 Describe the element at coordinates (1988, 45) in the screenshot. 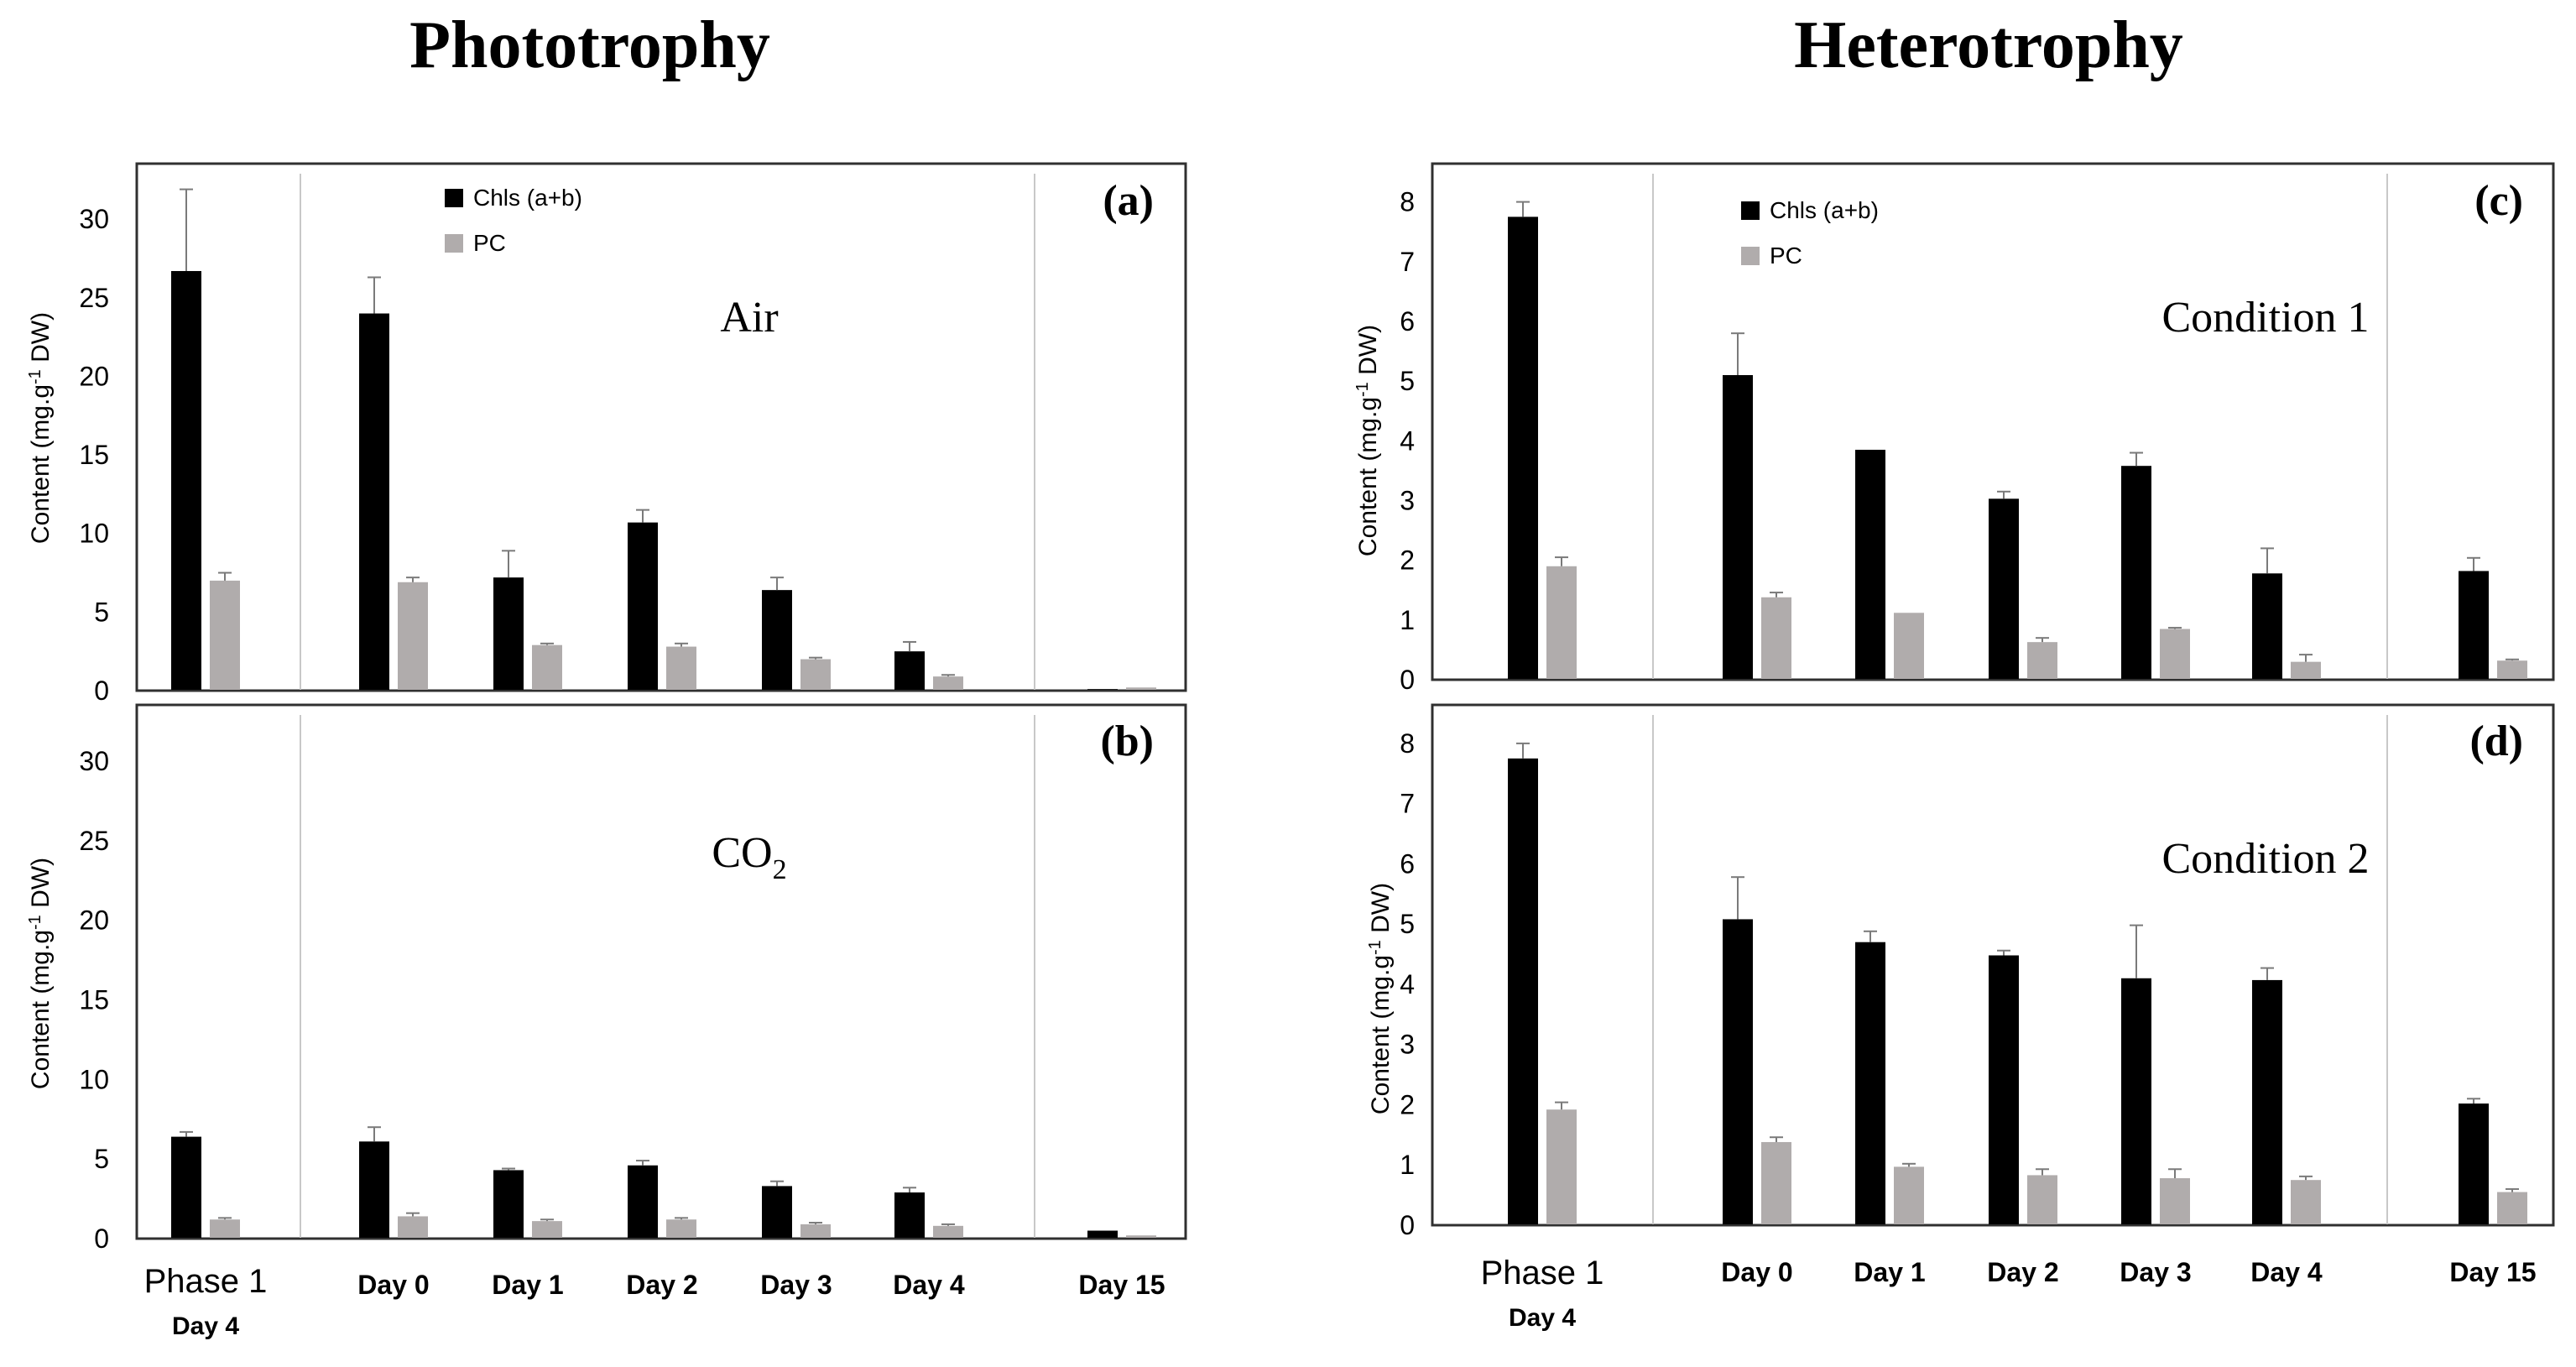

I see `heading-heterotrophy: Heterotrophy` at that location.